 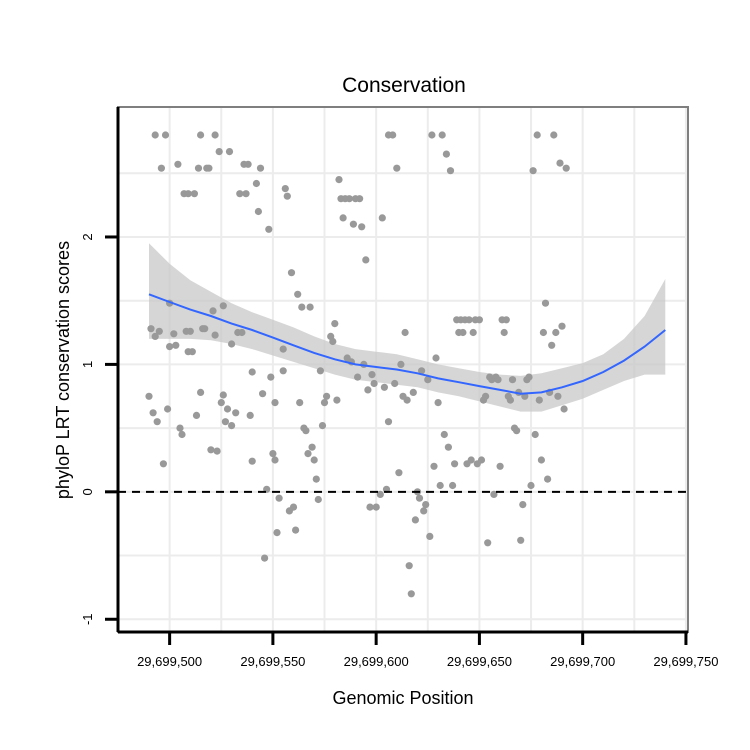 I want to click on x-axis-title: Genomic Position, so click(x=402, y=698).